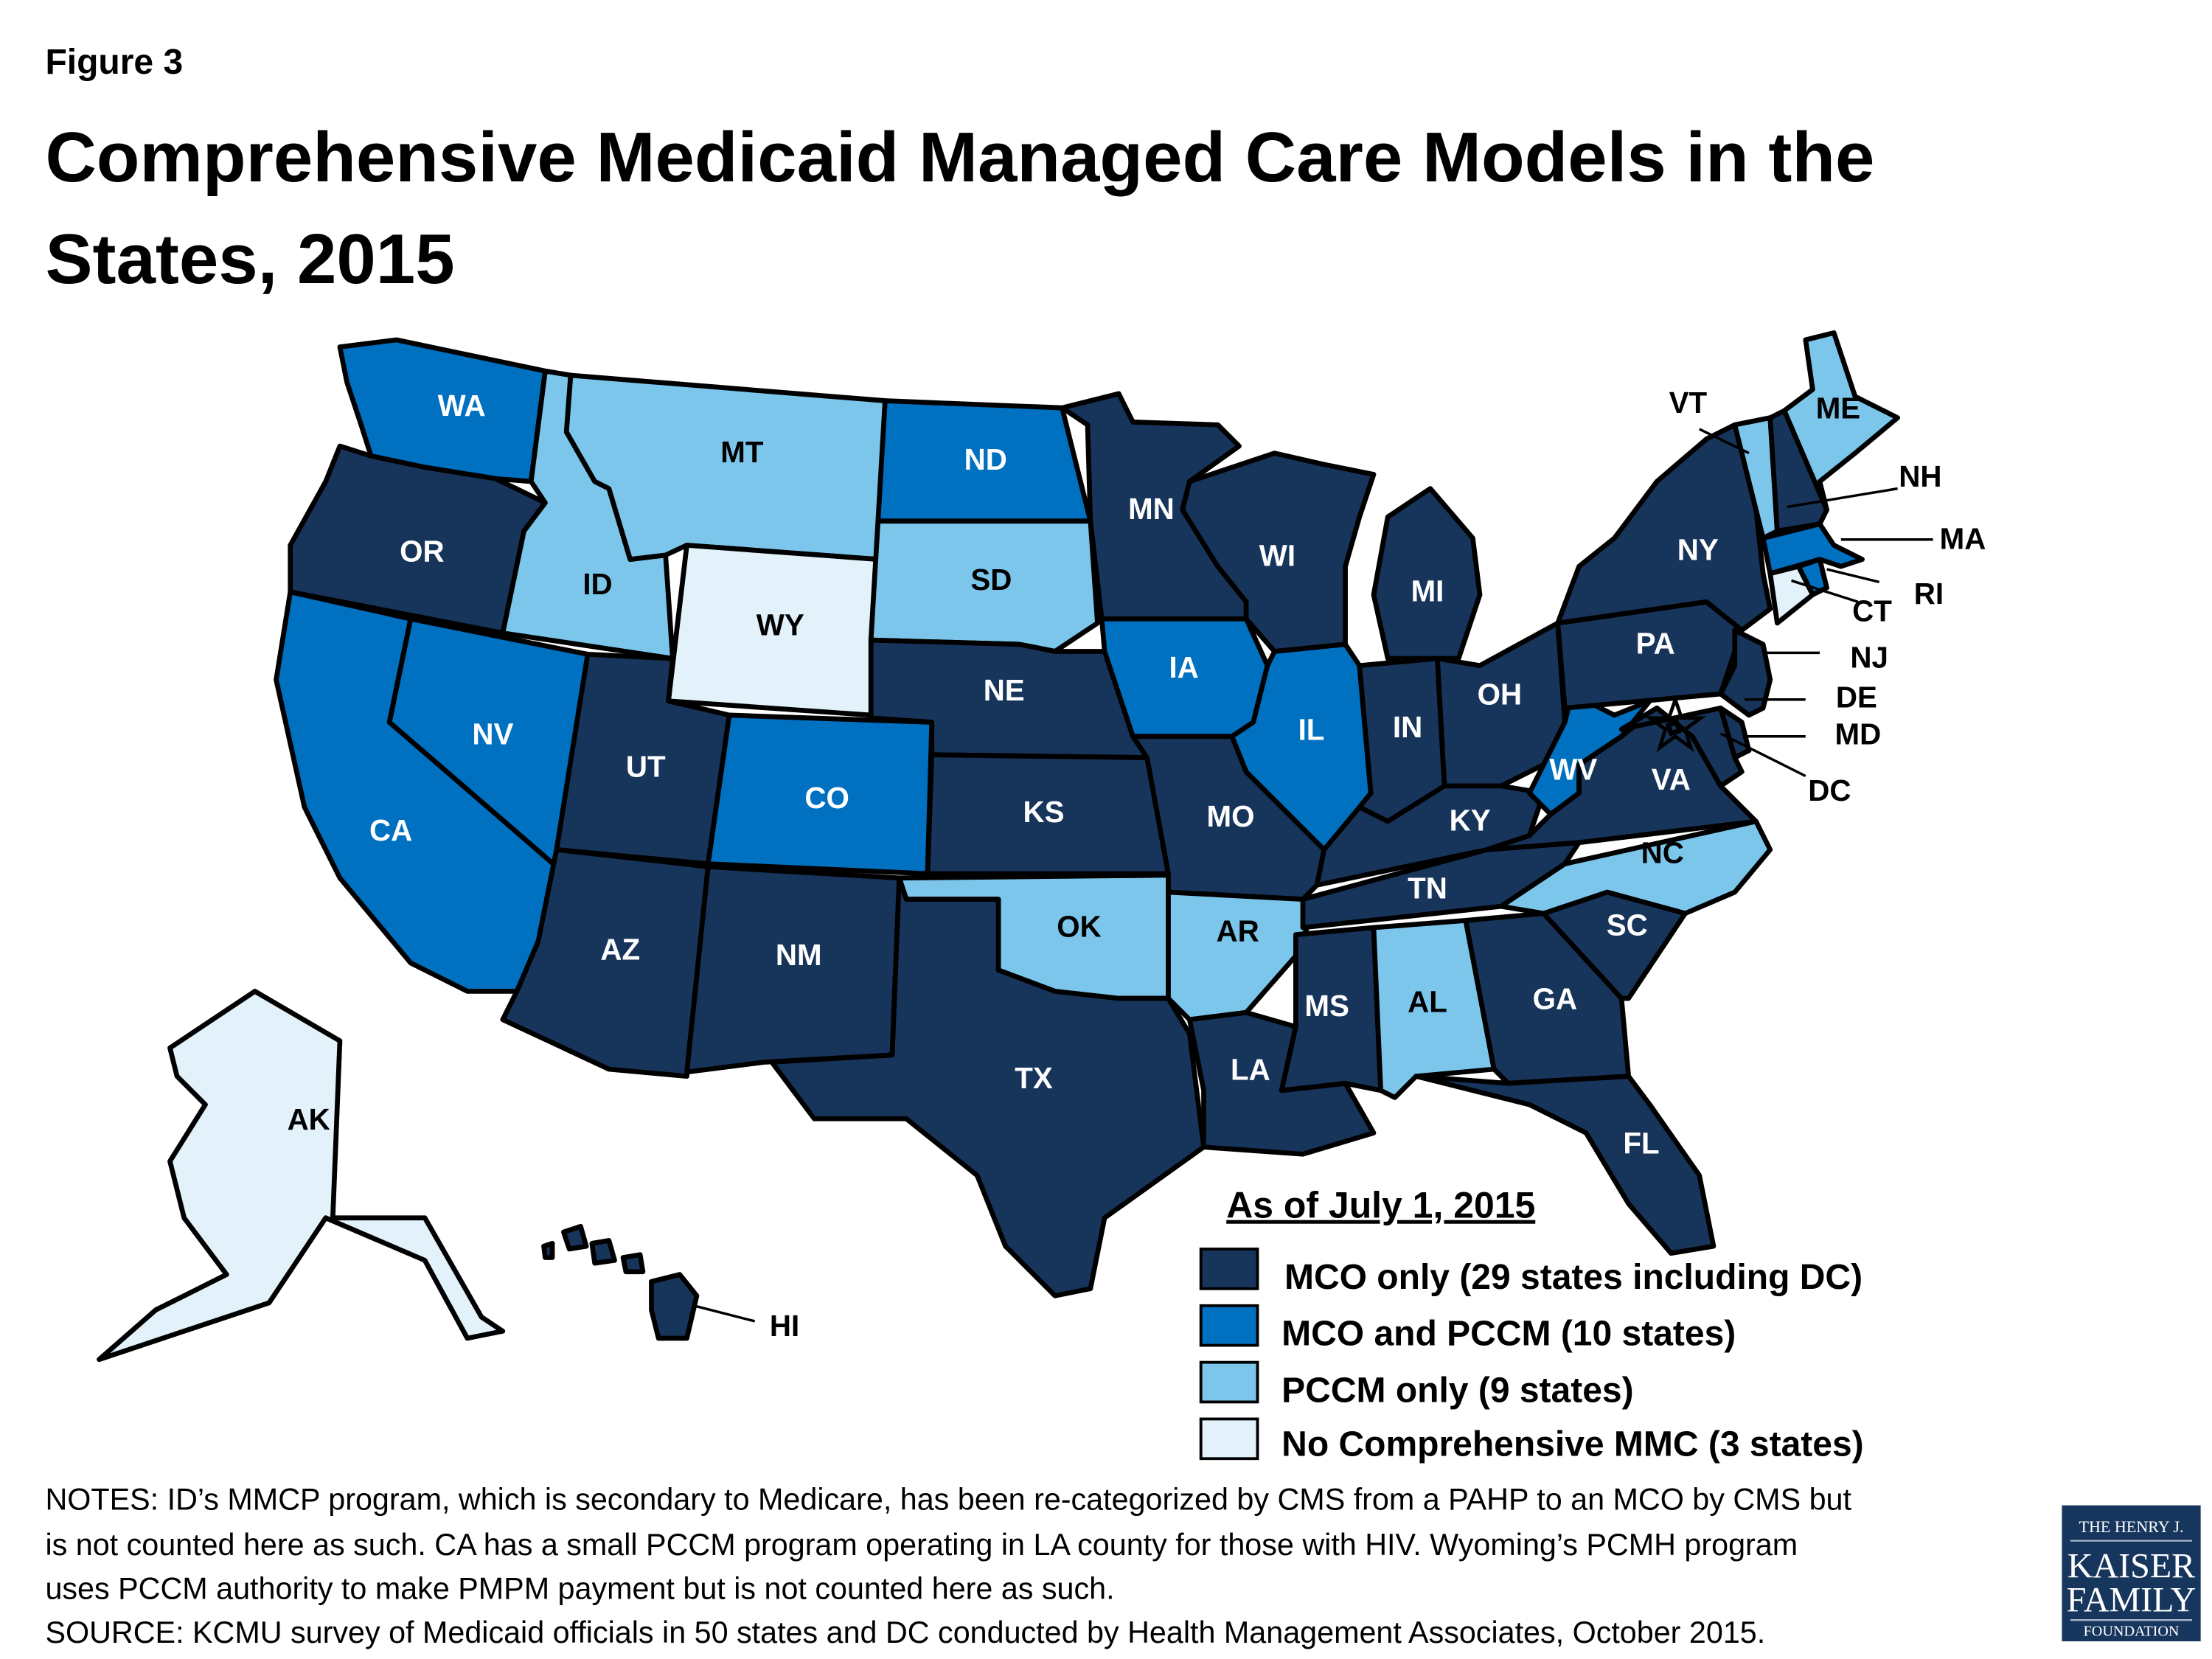 The height and width of the screenshot is (1659, 2212). Describe the element at coordinates (1662, 853) in the screenshot. I see `state-label-nc: NC` at that location.